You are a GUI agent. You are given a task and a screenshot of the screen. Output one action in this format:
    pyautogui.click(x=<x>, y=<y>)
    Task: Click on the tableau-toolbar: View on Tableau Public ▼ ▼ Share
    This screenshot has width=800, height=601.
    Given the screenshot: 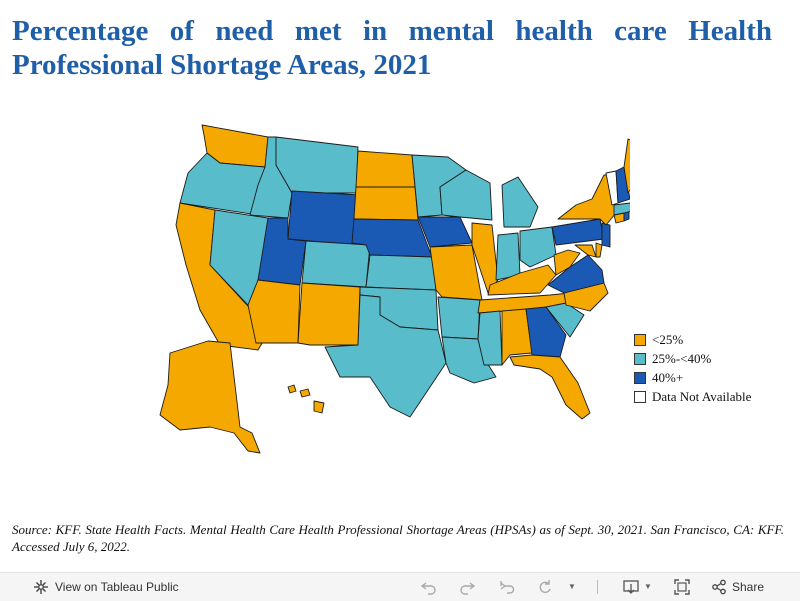 What is the action you would take?
    pyautogui.click(x=400, y=586)
    